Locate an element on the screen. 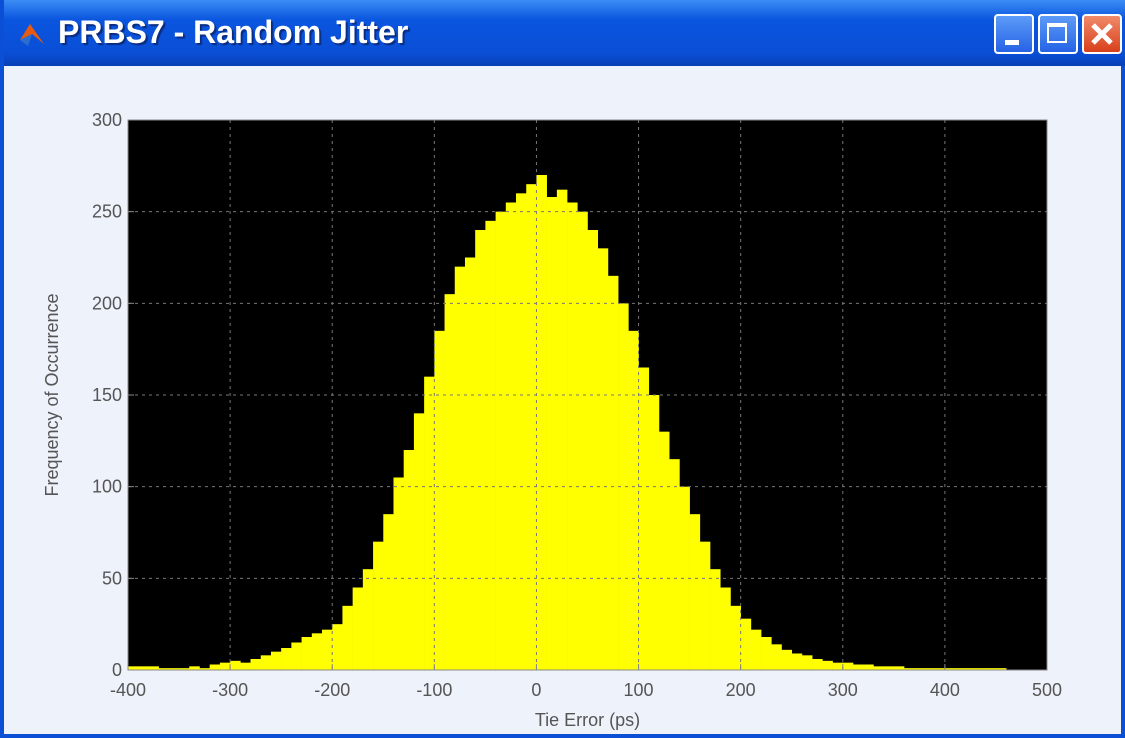 The height and width of the screenshot is (738, 1125). window-title: PRBS7 - Random Jitter is located at coordinates (233, 32).